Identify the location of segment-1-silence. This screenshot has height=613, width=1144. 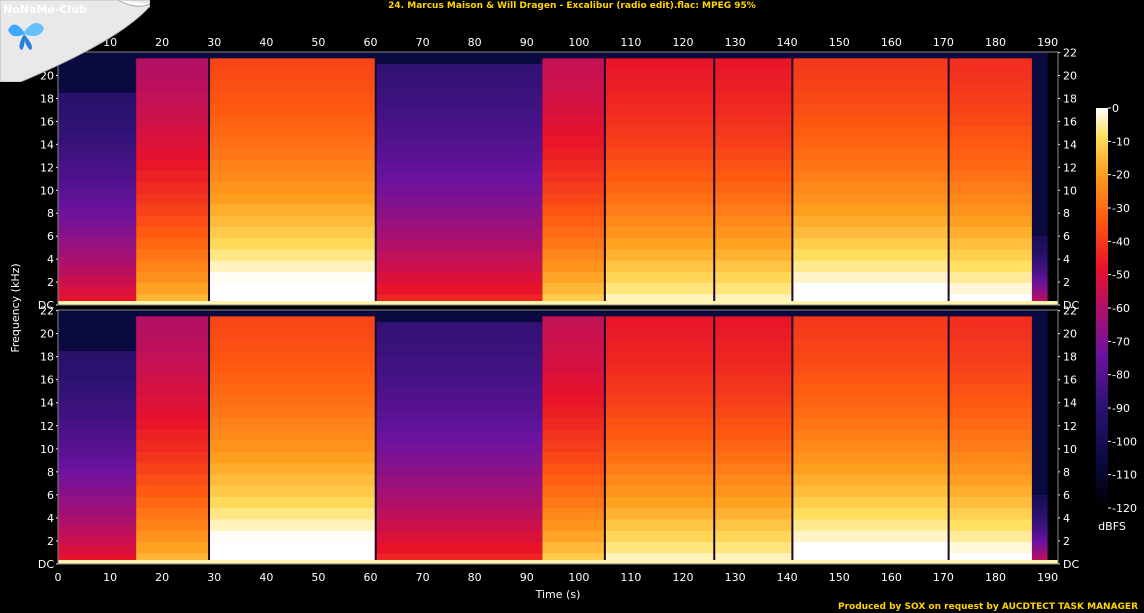
(173, 55).